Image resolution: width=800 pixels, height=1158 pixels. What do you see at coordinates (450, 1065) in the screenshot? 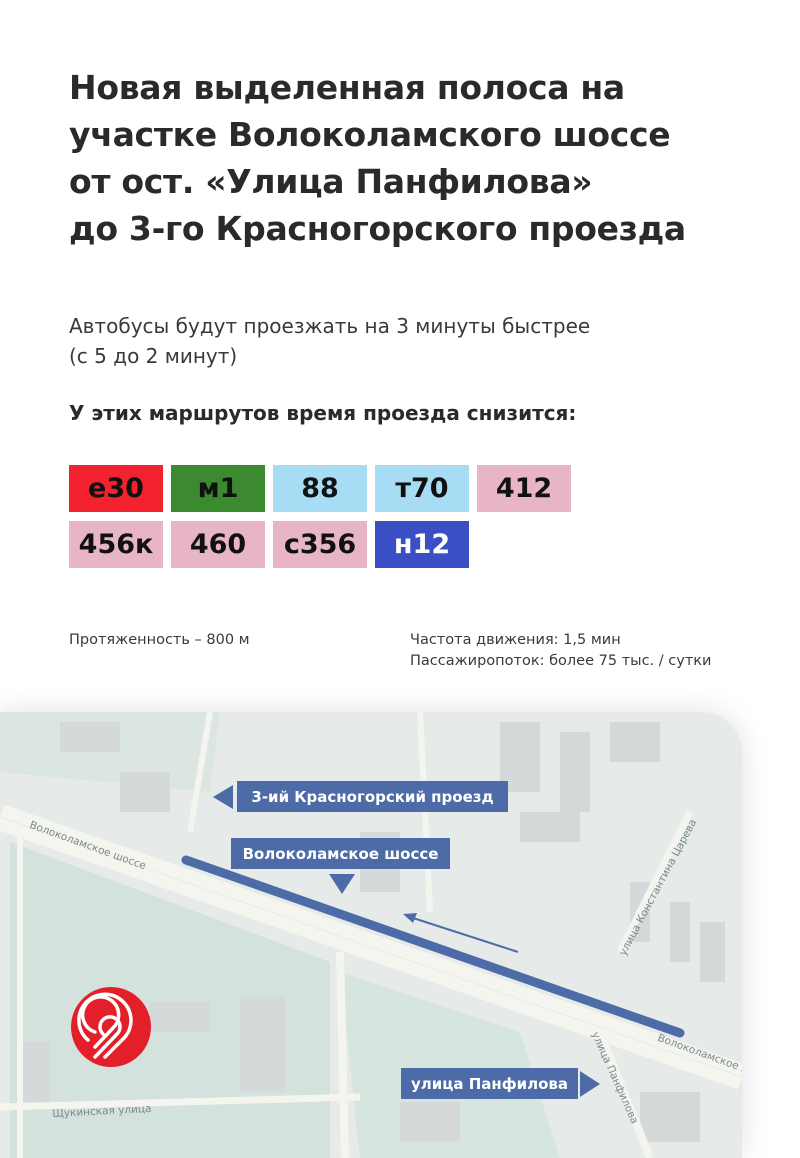
I see `park-area` at bounding box center [450, 1065].